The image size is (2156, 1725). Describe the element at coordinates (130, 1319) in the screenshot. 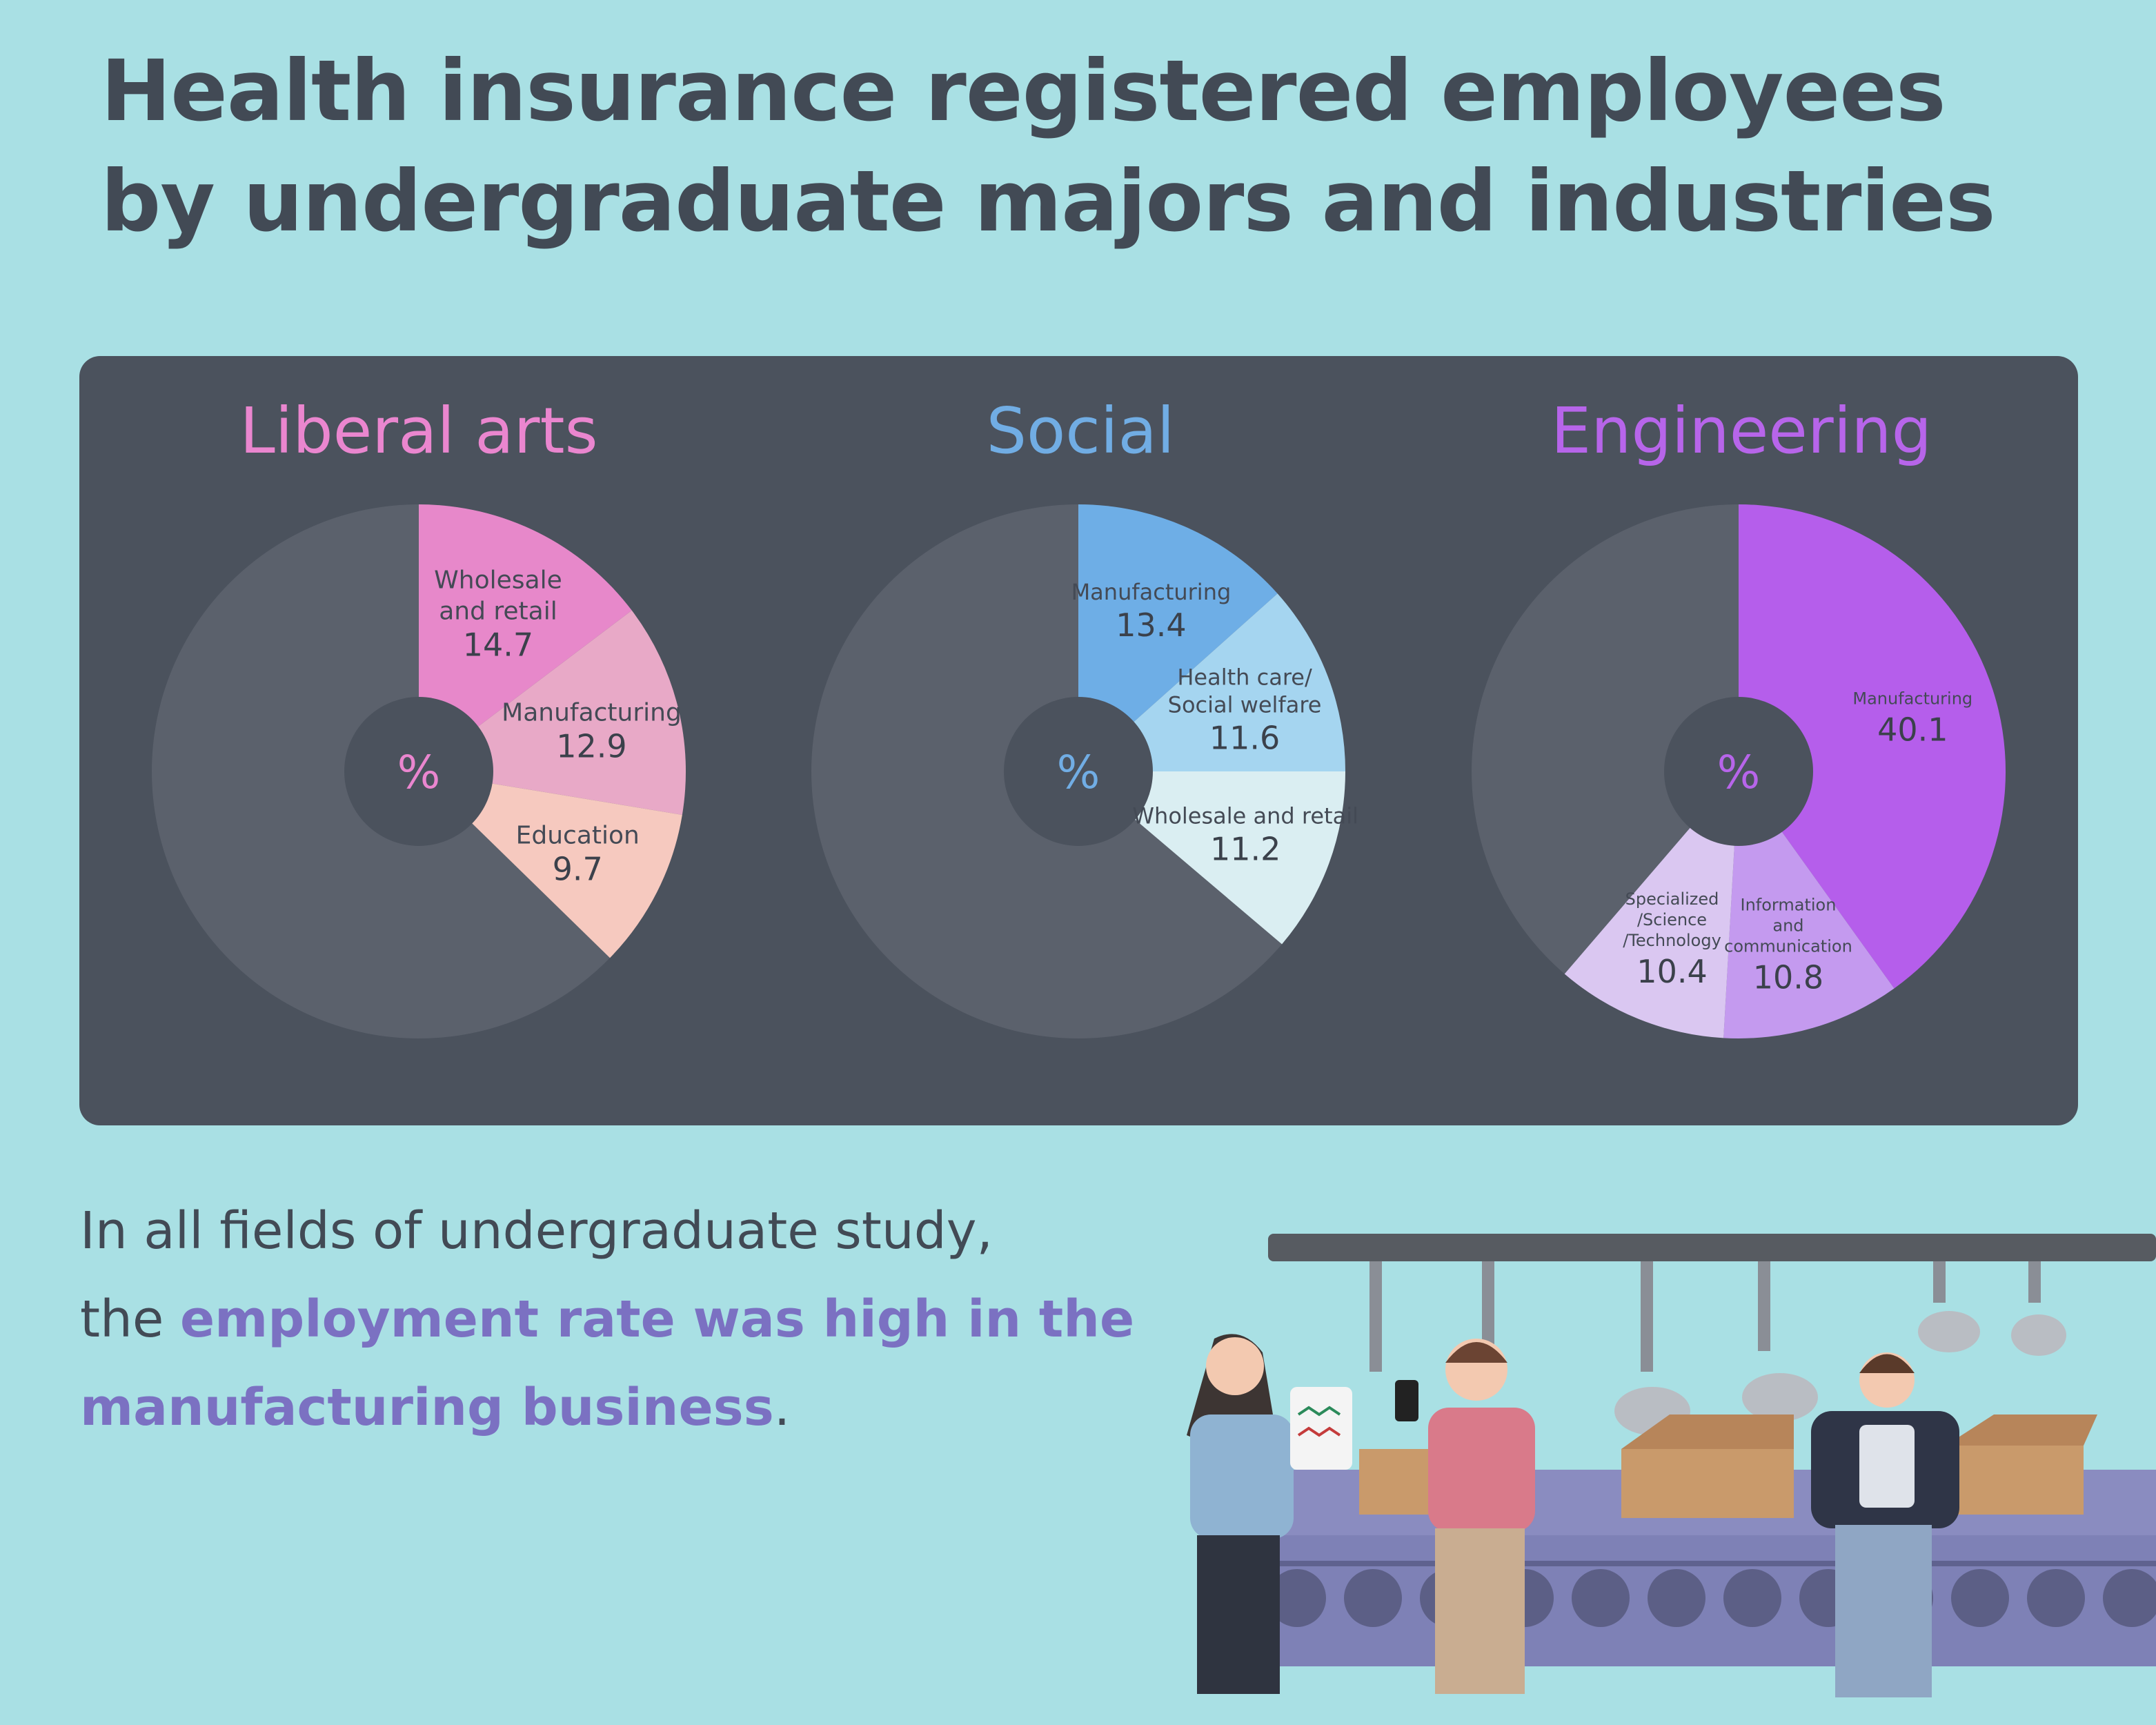

I see `caption-line-2-plain: the` at that location.